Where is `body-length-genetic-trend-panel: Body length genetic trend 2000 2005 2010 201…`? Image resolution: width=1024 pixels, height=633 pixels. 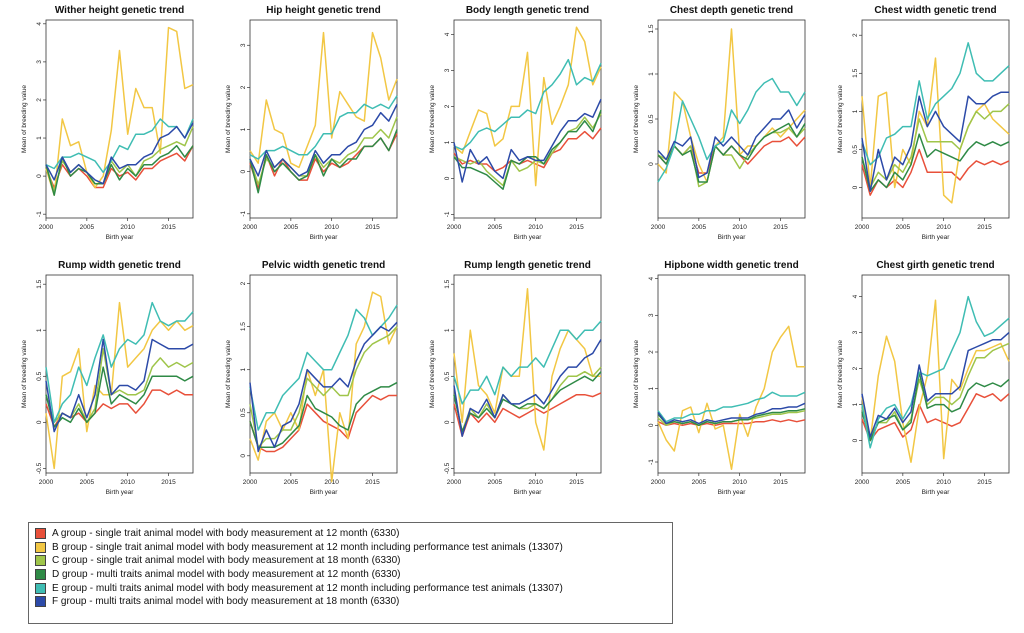
body-length-genetic-trend-panel: Body length genetic trend 2000 2005 2010 201… is located at coordinates (513, 125).